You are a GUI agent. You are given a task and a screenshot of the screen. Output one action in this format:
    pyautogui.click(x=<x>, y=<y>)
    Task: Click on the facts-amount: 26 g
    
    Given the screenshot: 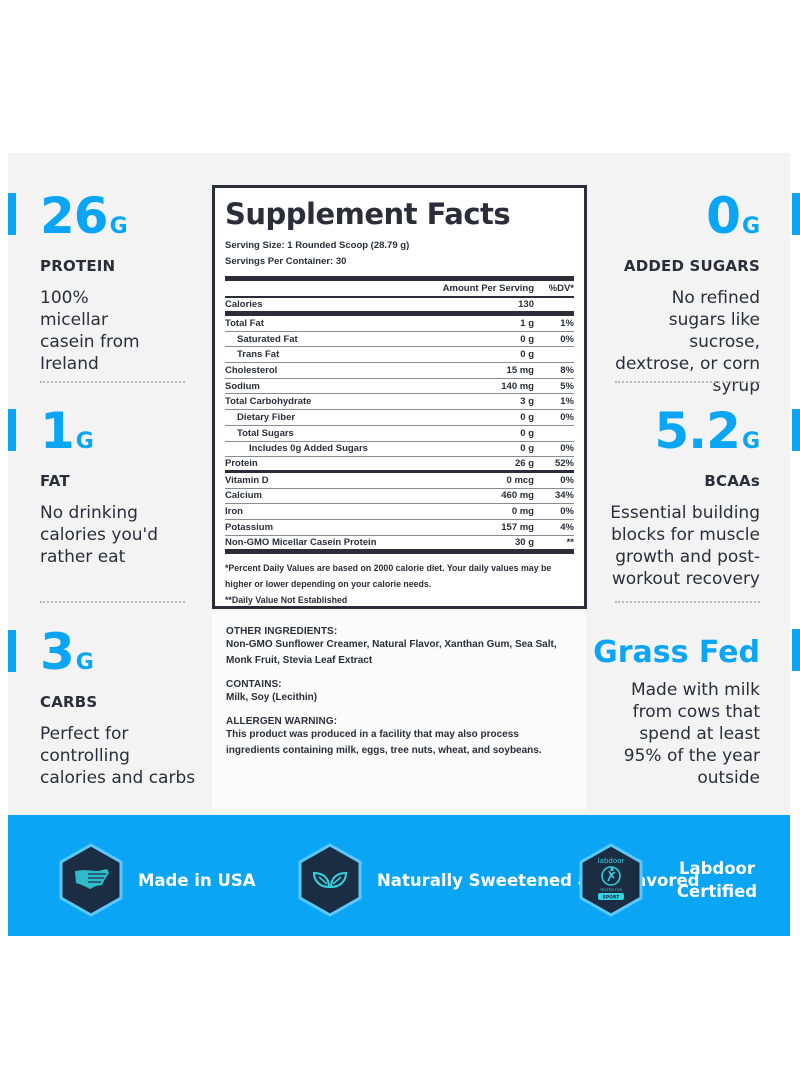 What is the action you would take?
    pyautogui.click(x=524, y=464)
    